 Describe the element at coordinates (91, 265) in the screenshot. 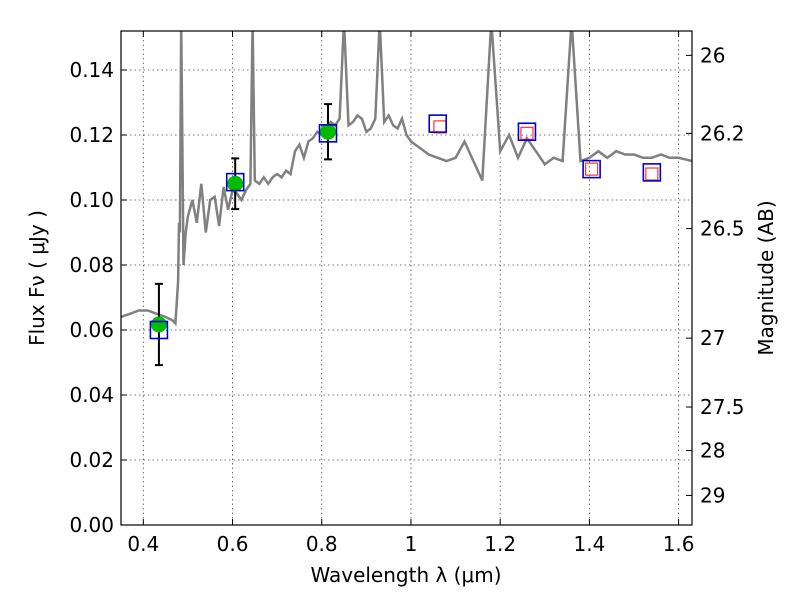

I see `y-tick-label: 0.08` at that location.